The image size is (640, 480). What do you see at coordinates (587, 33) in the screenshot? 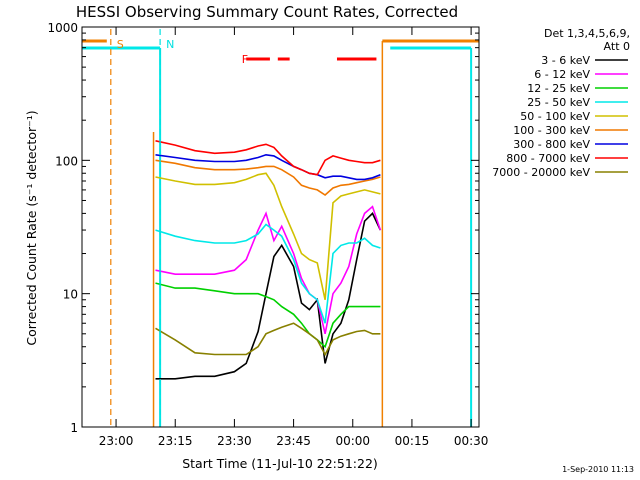
I see `legend-header-line1: Det 1,3,4,5,6,9,` at bounding box center [587, 33].